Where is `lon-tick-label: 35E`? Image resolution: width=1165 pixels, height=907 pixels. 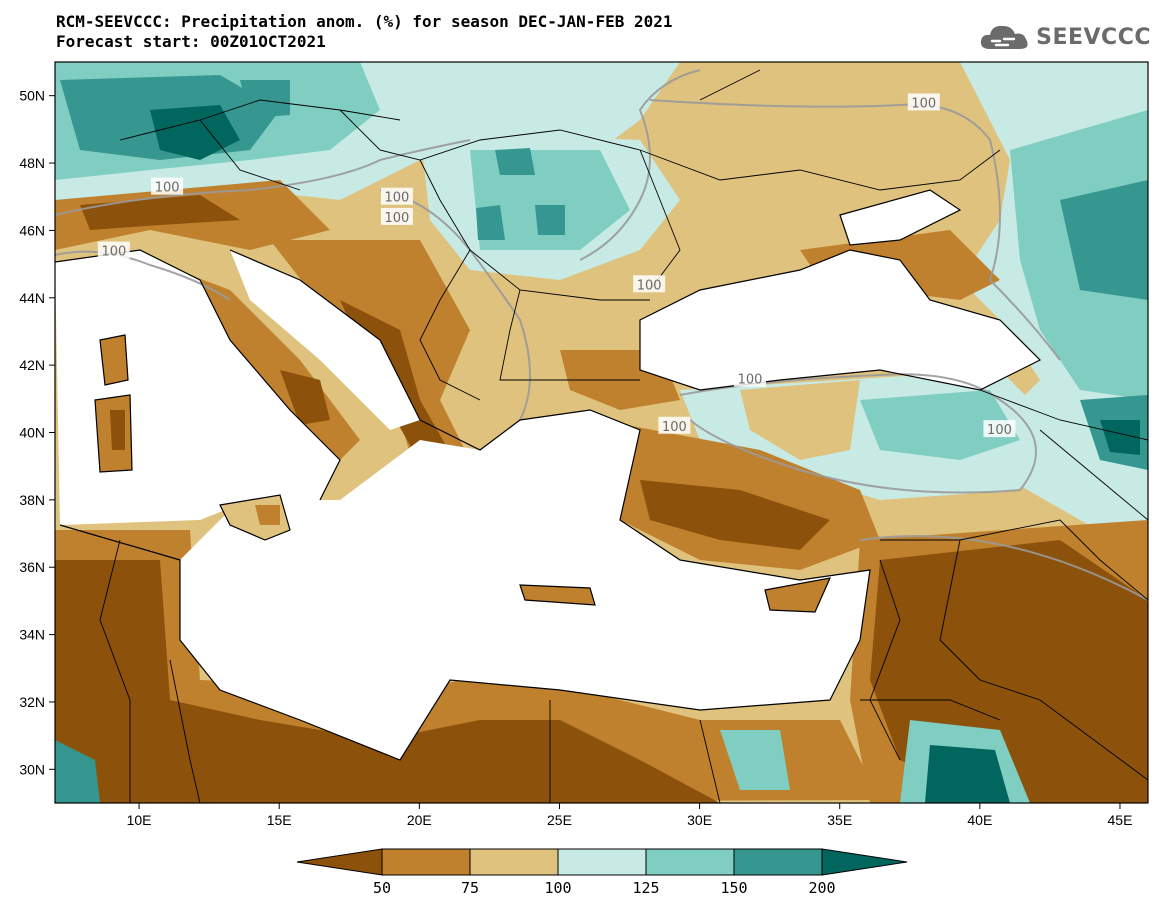
lon-tick-label: 35E is located at coordinates (839, 820).